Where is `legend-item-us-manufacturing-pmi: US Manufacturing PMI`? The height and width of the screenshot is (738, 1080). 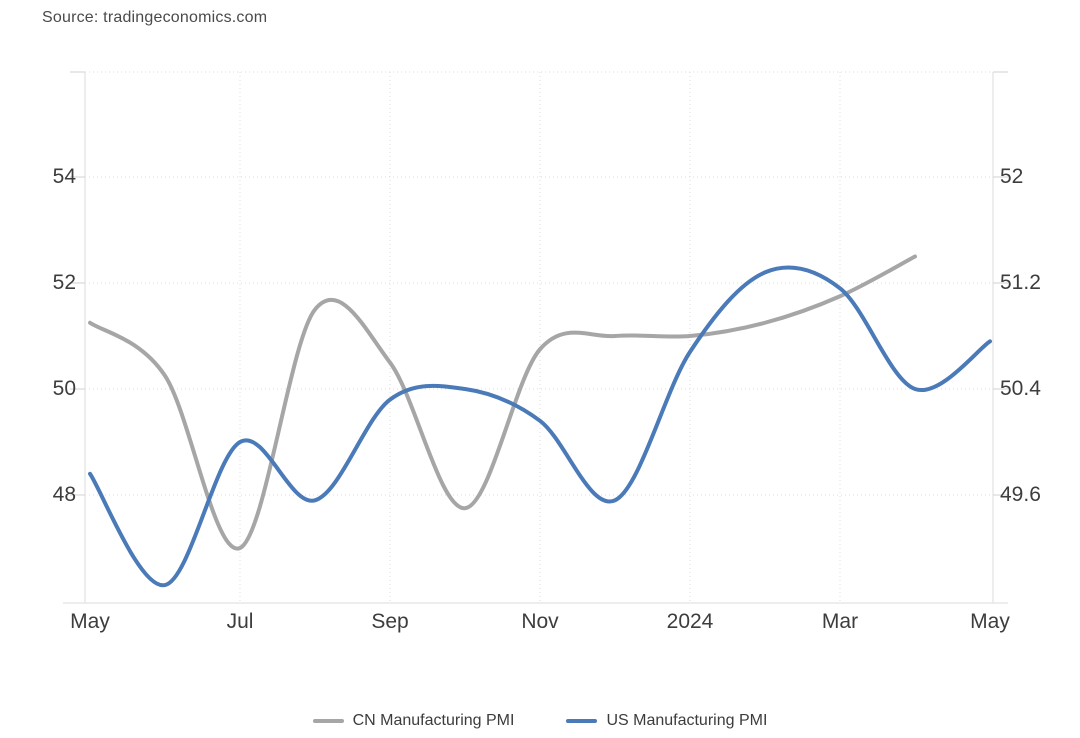 legend-item-us-manufacturing-pmi: US Manufacturing PMI is located at coordinates (666, 721).